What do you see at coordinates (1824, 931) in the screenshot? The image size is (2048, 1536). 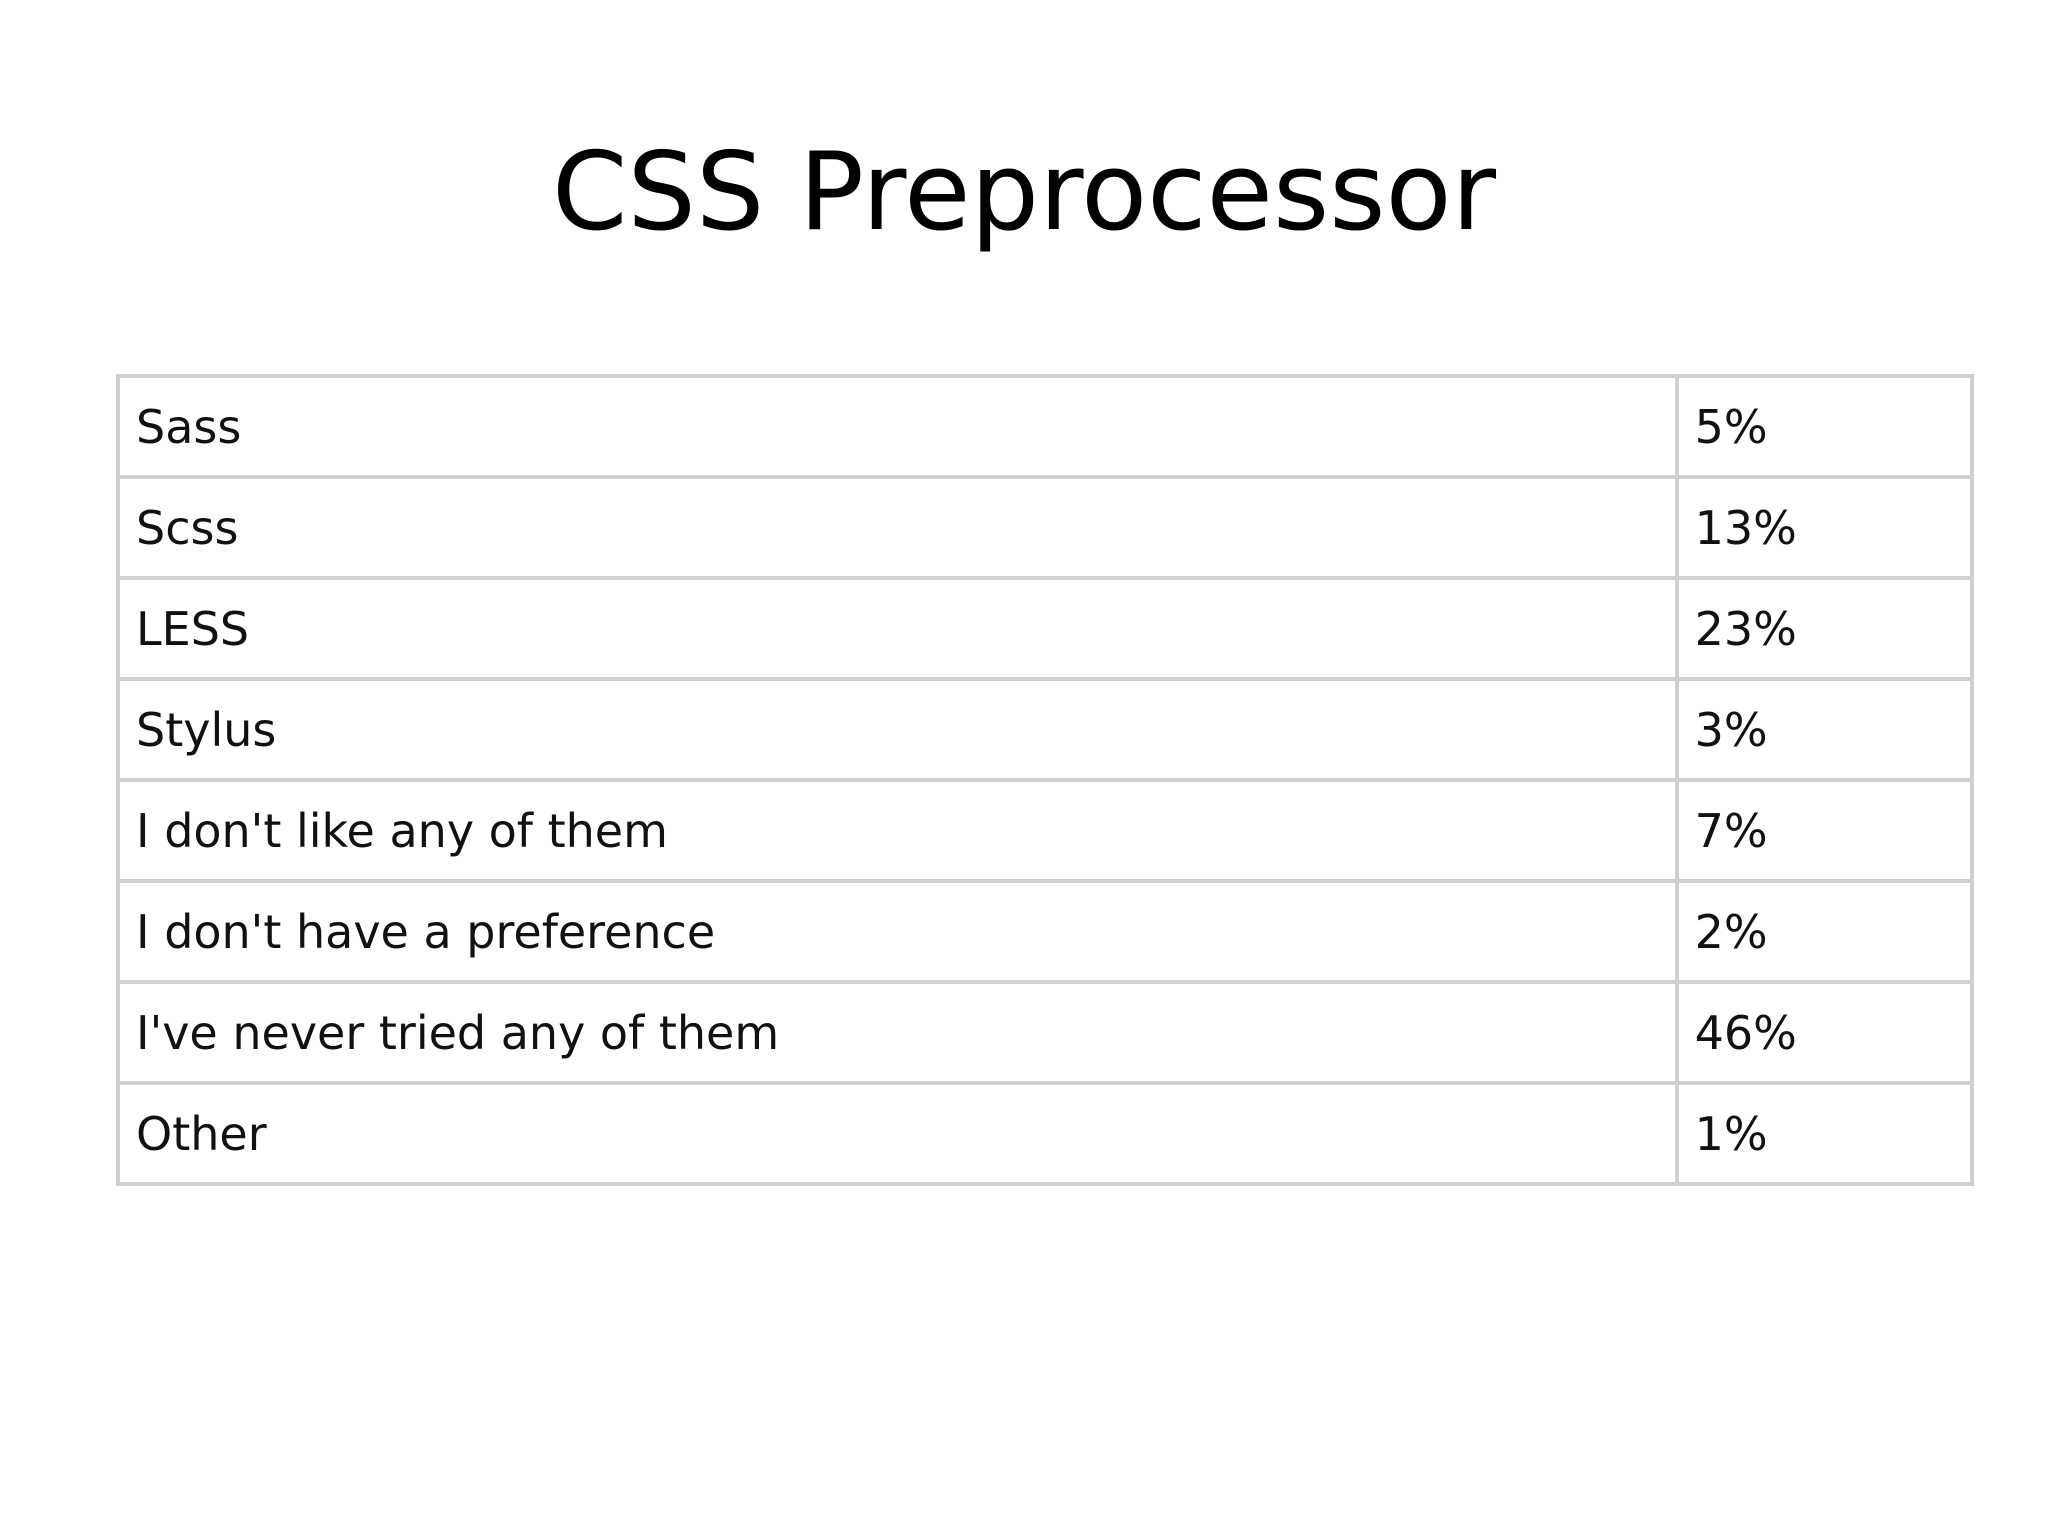 I see `row-value: 2%` at bounding box center [1824, 931].